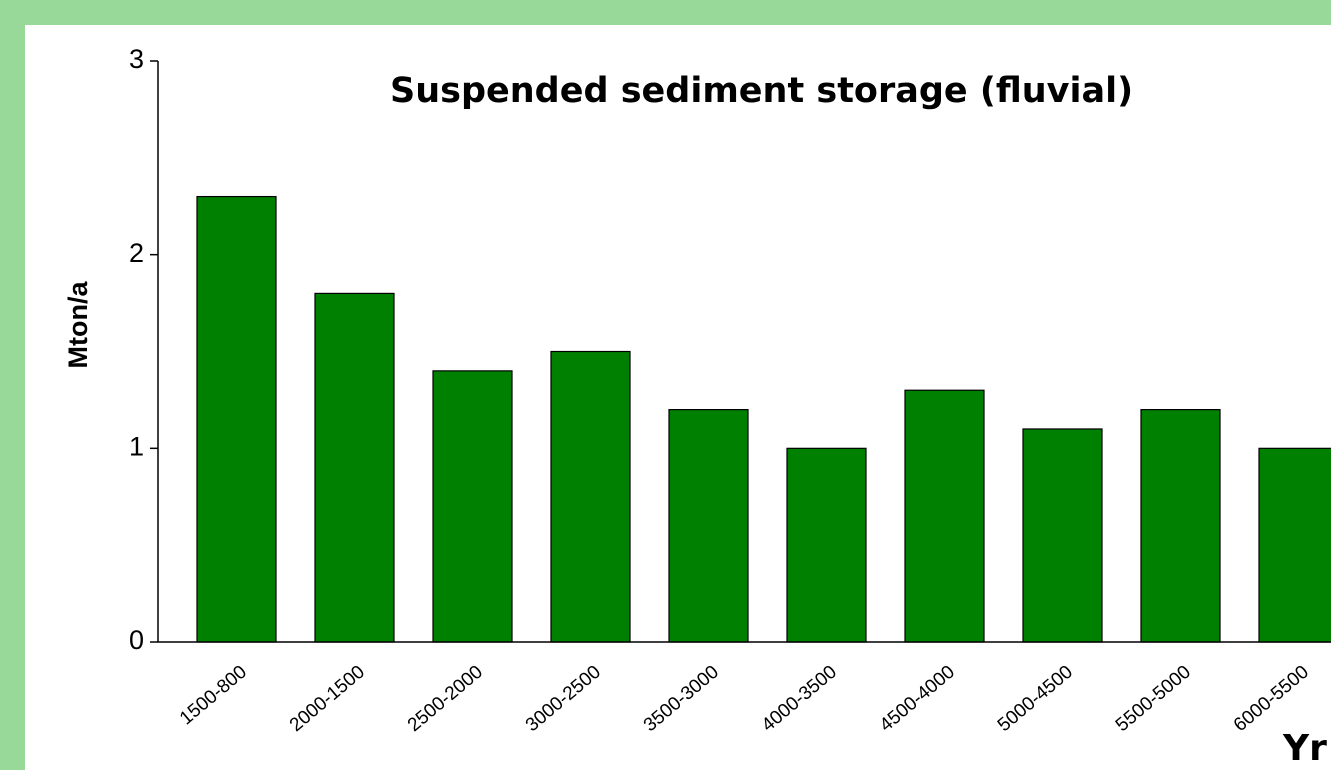 The width and height of the screenshot is (1331, 770). What do you see at coordinates (136, 253) in the screenshot?
I see `y-tick-label: 2` at bounding box center [136, 253].